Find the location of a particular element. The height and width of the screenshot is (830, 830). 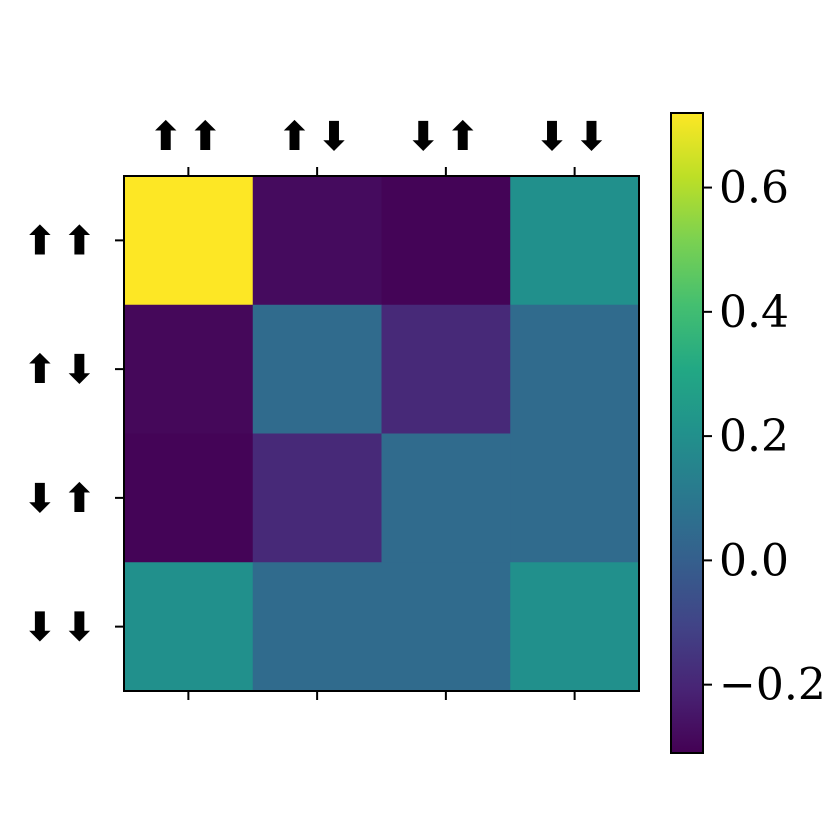

heatmap-cell-r0-c3 is located at coordinates (575, 241).